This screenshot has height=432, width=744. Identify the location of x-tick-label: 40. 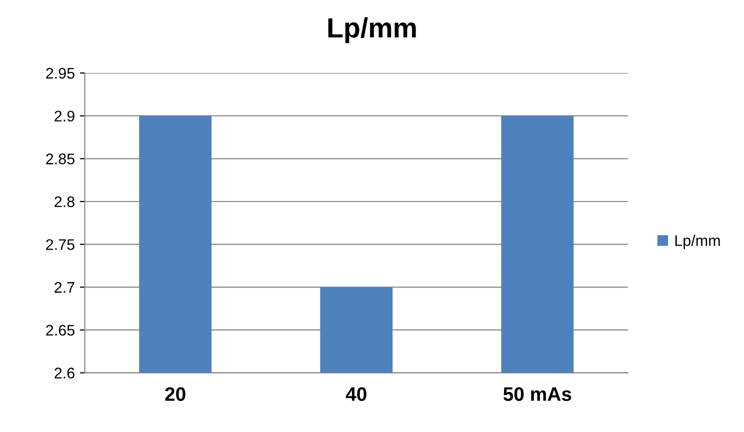
(356, 394).